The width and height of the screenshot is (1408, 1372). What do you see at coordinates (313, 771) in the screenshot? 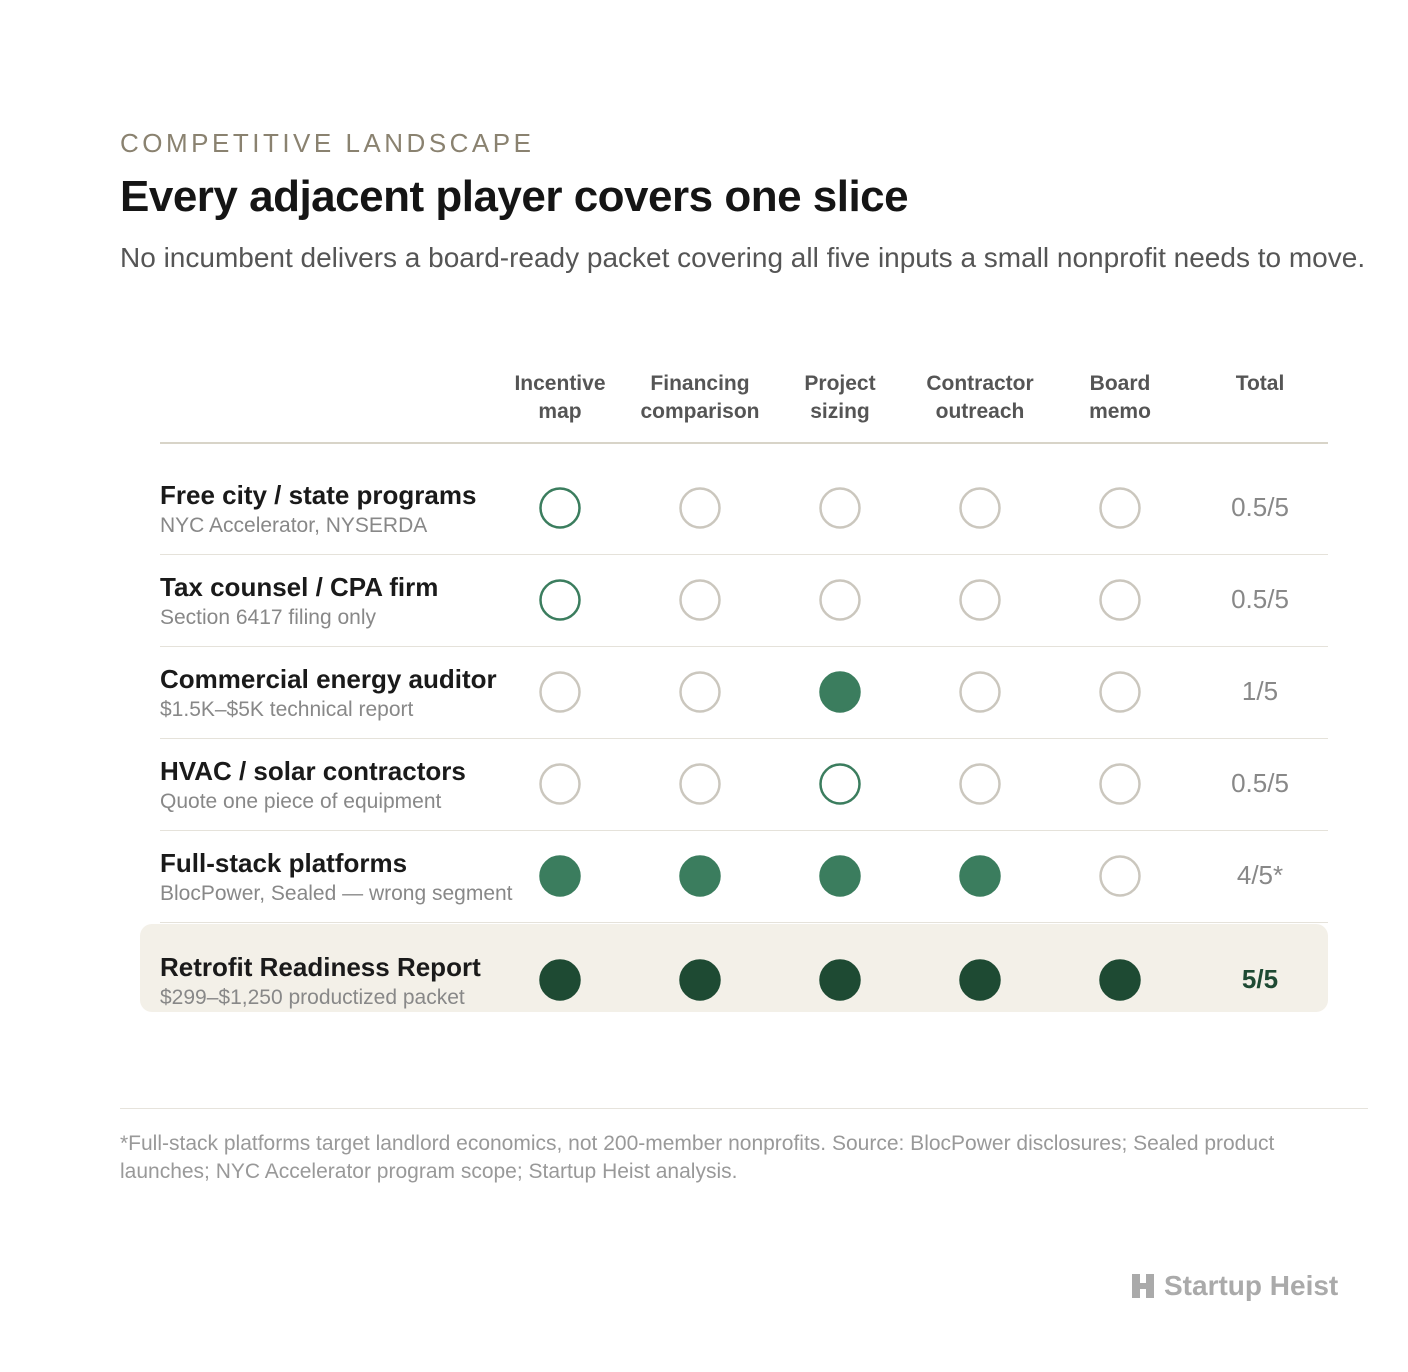
I see `row-name: HVAC / solar contractors` at bounding box center [313, 771].